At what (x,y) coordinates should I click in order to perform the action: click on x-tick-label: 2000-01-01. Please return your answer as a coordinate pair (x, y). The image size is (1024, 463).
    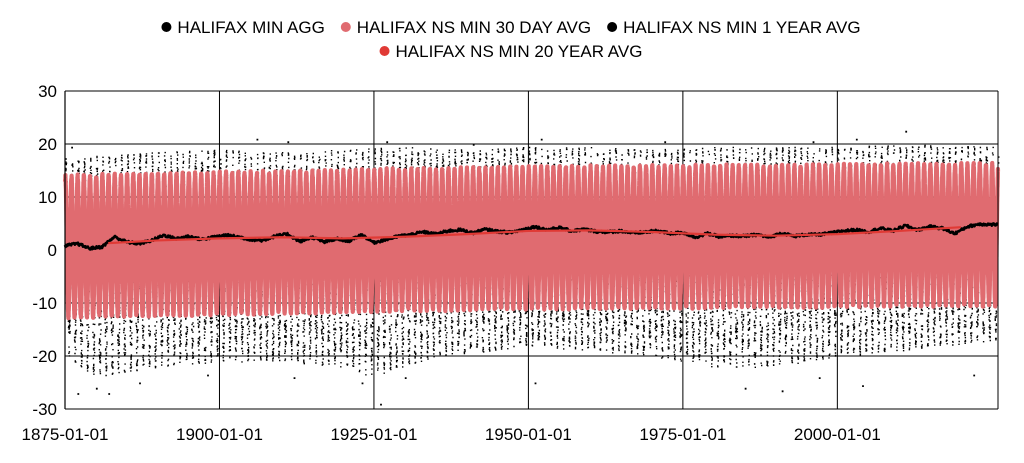
    Looking at the image, I should click on (837, 434).